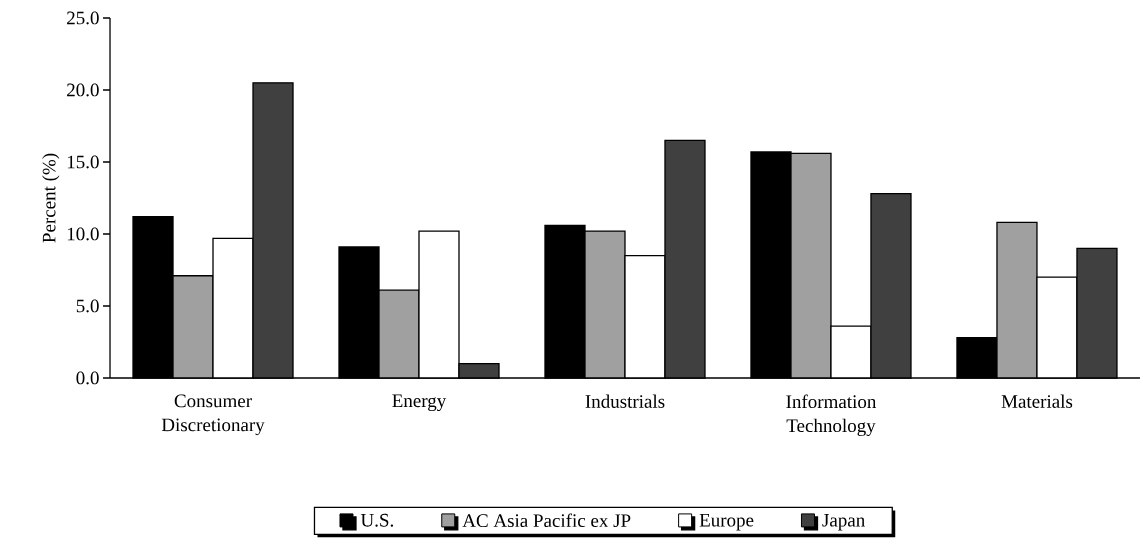 The image size is (1143, 546). What do you see at coordinates (843, 522) in the screenshot?
I see `legend-label: Japan` at bounding box center [843, 522].